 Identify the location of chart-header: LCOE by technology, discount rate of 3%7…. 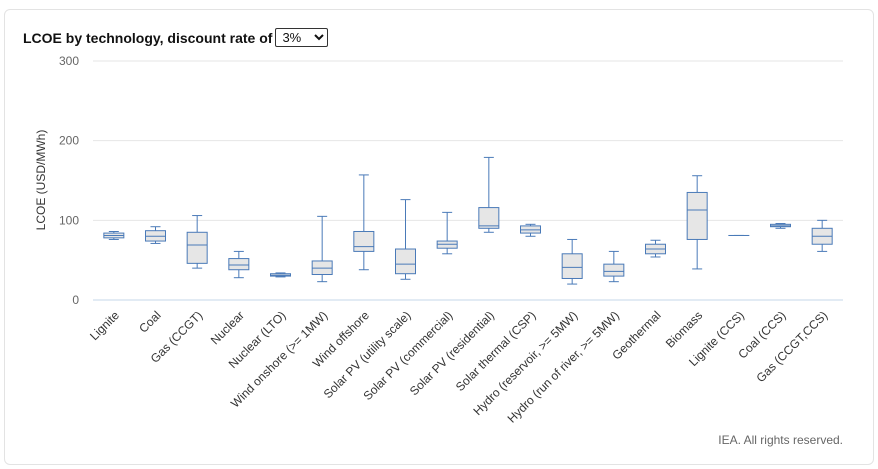
(176, 37).